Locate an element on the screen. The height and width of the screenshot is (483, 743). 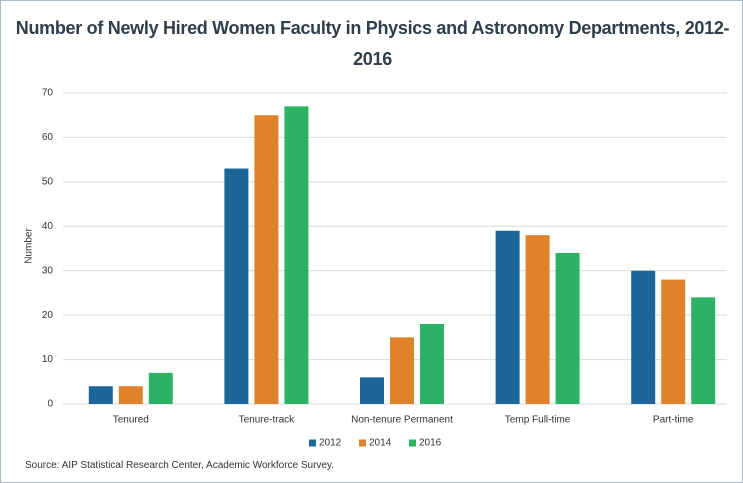
y-tick-label: 10 is located at coordinates (48, 359).